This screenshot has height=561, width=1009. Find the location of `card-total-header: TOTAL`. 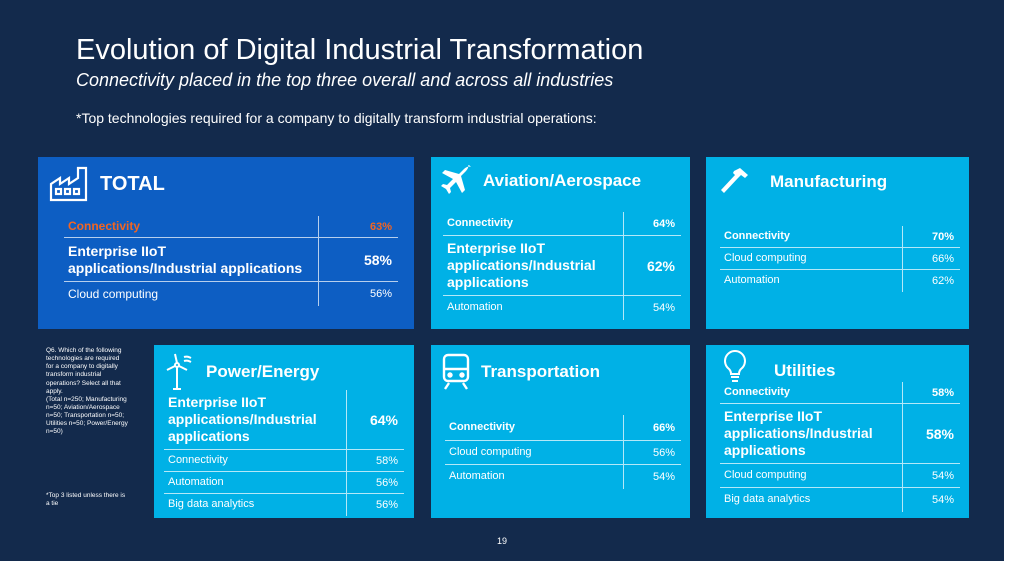

card-total-header: TOTAL is located at coordinates (106, 184).